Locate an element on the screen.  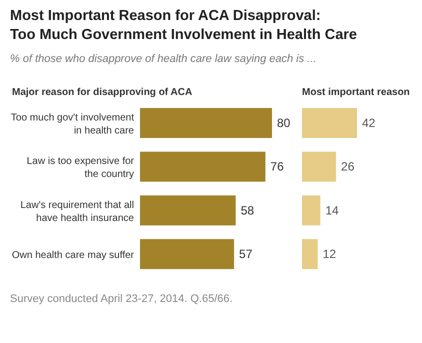
data-label: 12 is located at coordinates (329, 254).